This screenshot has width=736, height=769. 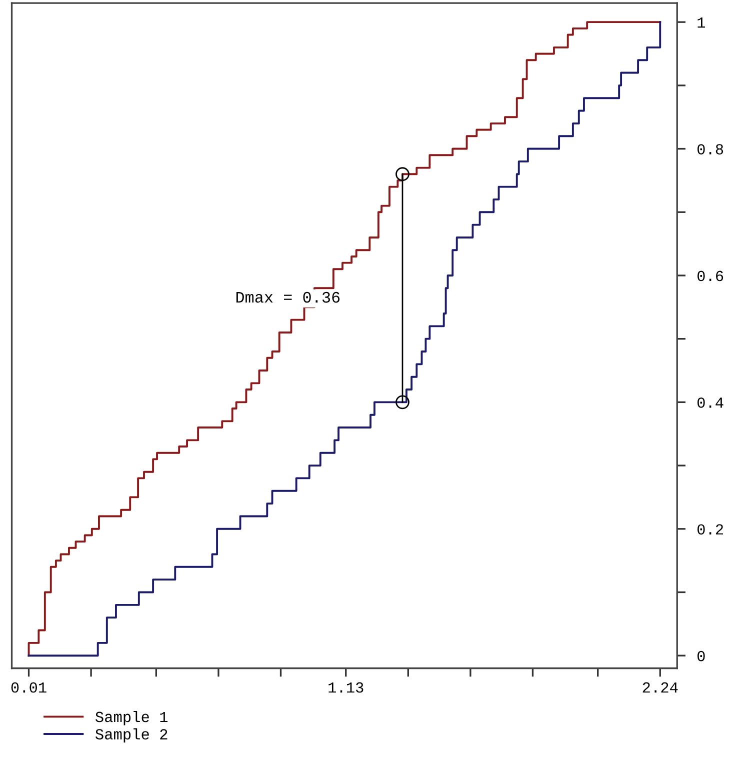 I want to click on y-tick-label: 0.2, so click(x=710, y=529).